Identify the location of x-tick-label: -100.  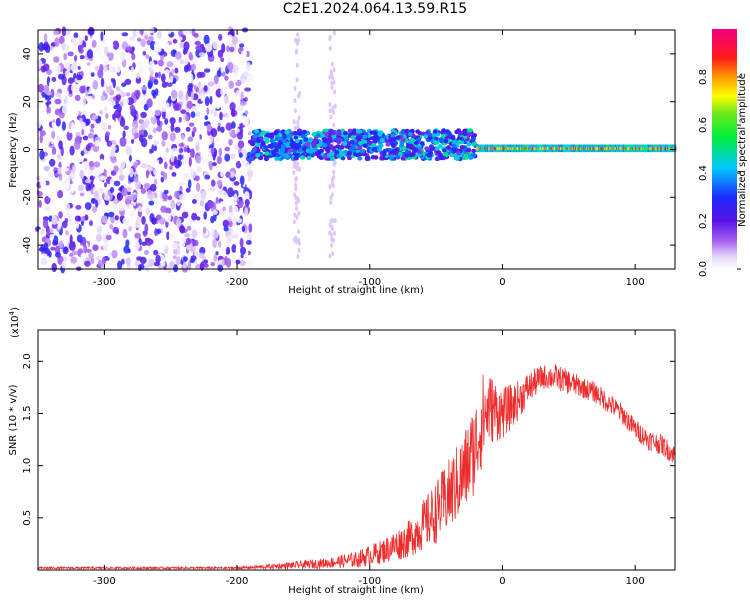
(369, 282).